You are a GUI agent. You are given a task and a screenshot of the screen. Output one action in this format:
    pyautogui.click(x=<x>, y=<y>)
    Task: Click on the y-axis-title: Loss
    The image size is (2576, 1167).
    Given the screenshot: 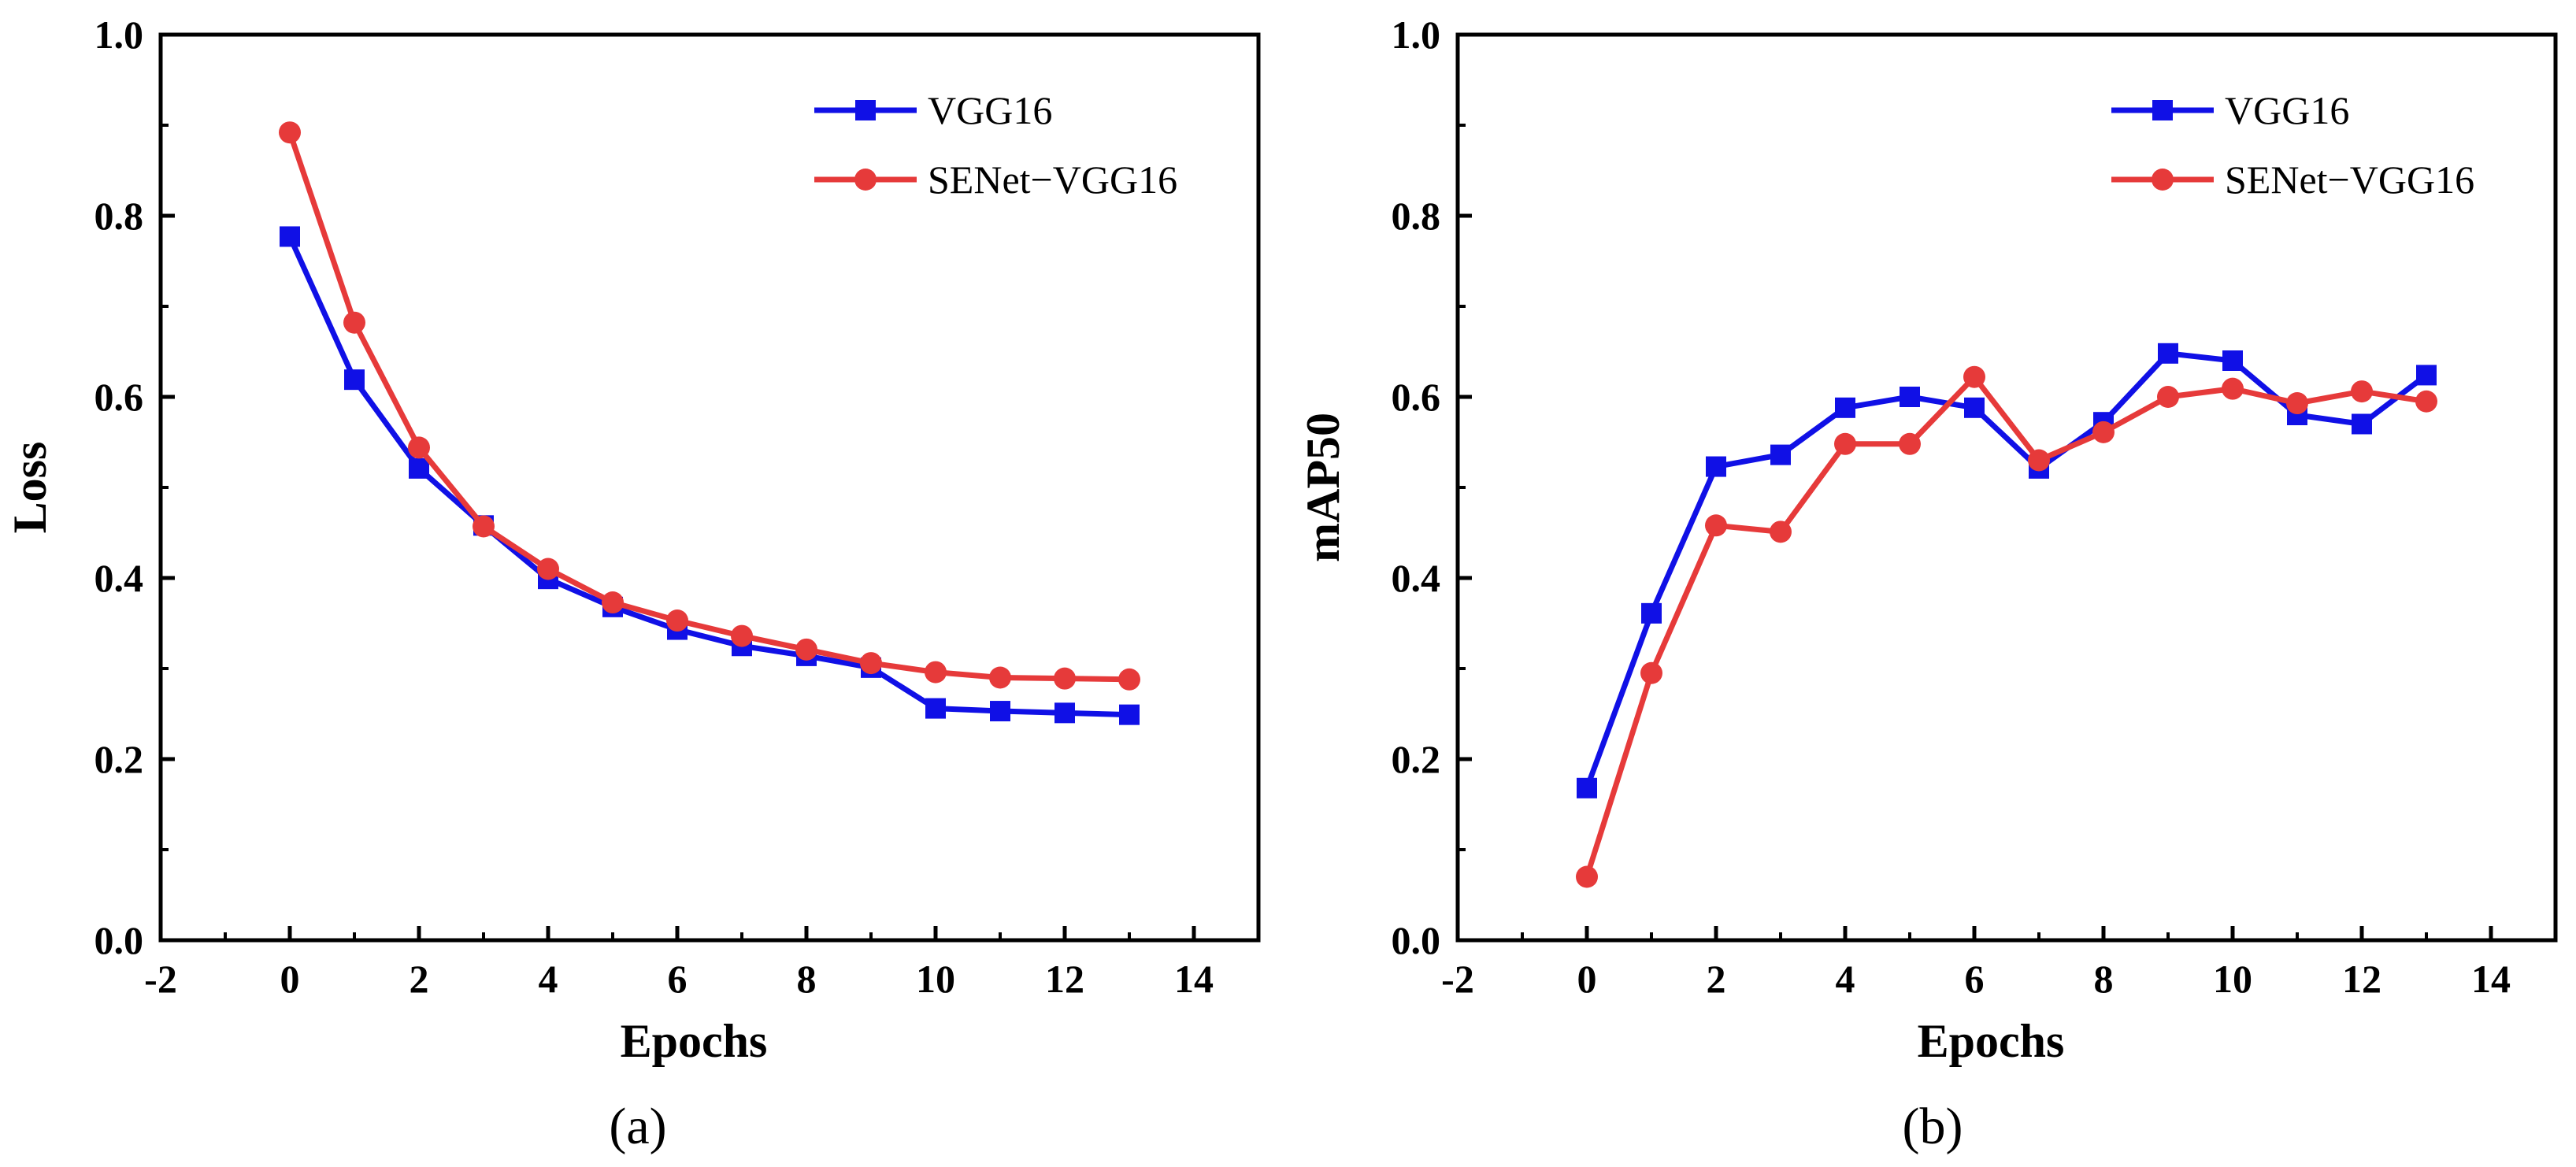 What is the action you would take?
    pyautogui.click(x=30, y=488)
    